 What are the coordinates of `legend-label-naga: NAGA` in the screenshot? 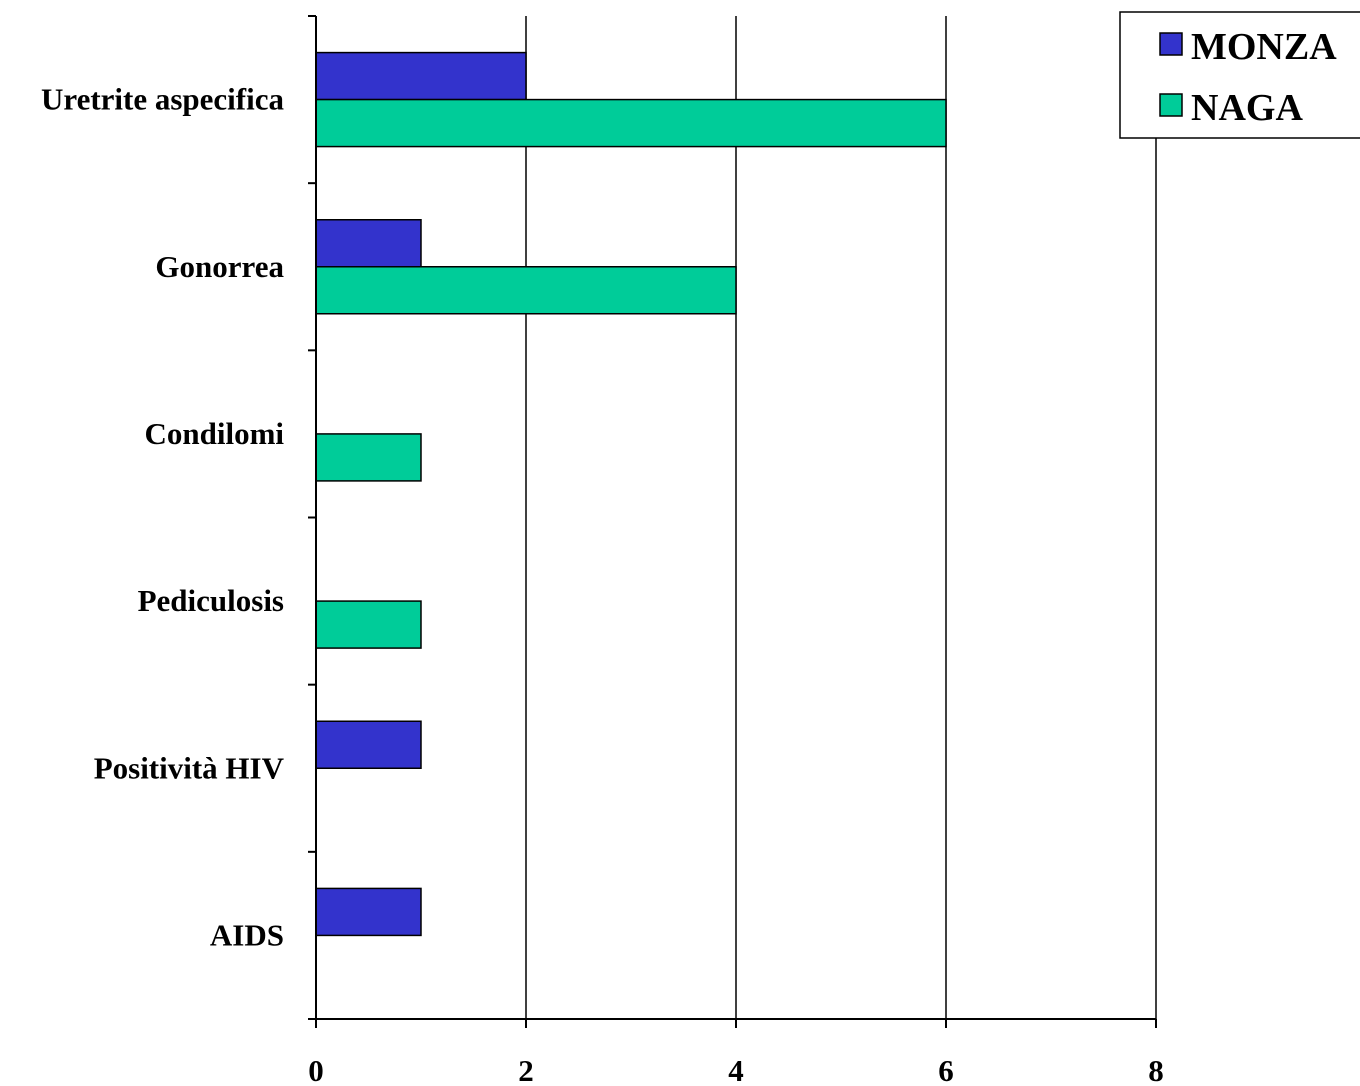 It's located at (1247, 108).